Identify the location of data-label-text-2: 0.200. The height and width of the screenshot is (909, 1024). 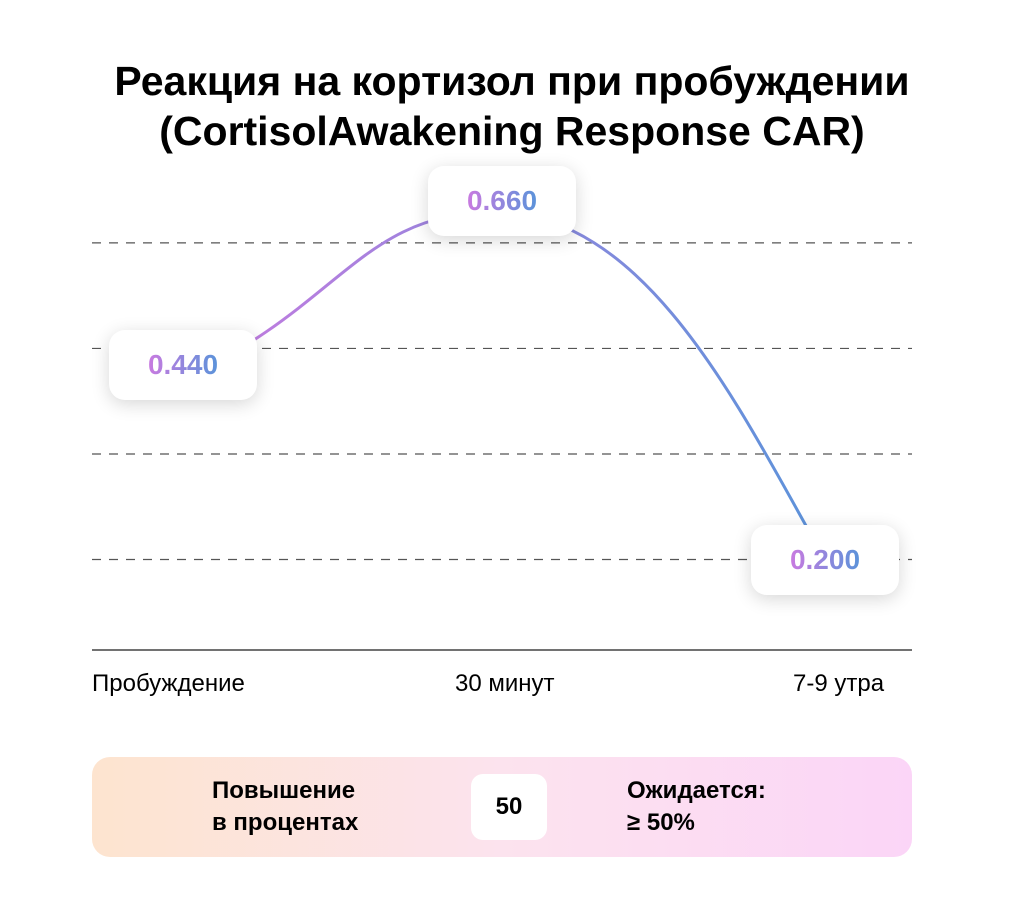
(825, 559).